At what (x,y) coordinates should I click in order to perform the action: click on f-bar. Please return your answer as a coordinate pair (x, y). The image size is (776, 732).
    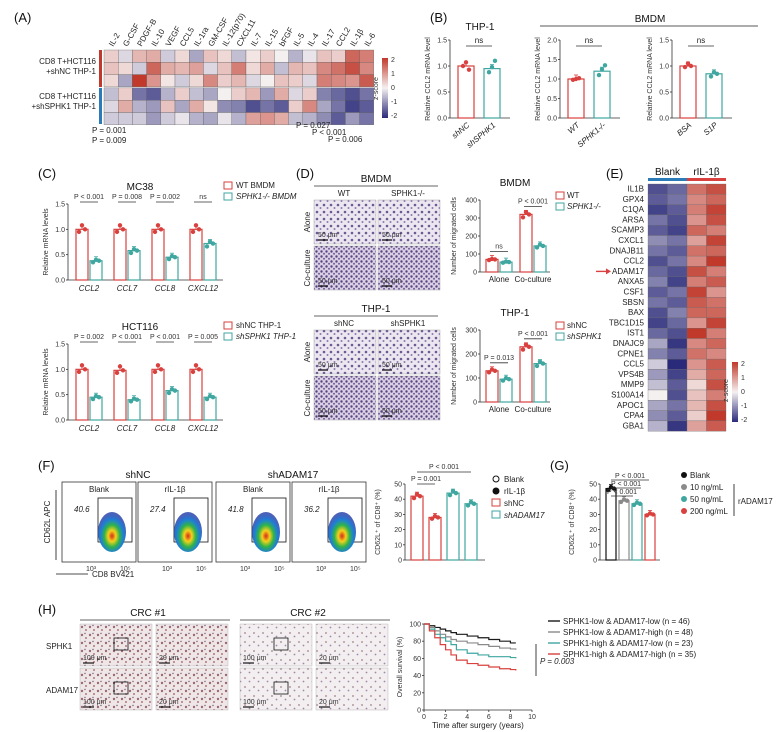
    Looking at the image, I should click on (435, 538).